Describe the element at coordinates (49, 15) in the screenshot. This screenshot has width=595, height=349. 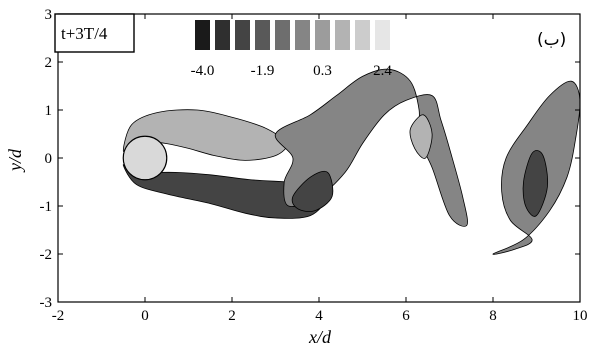
I see `y-tick-label: 3` at that location.